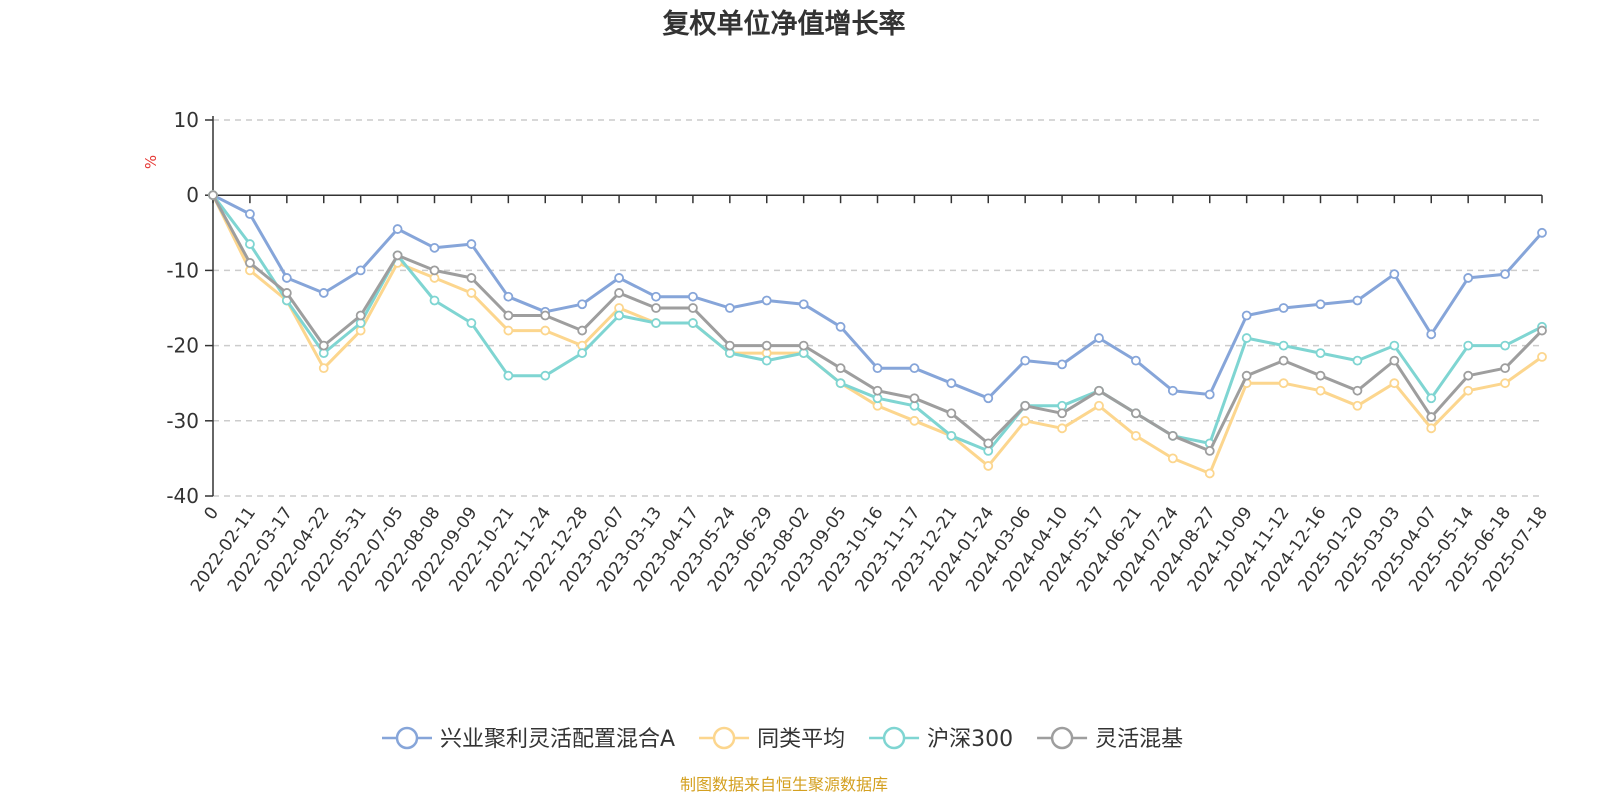 This screenshot has height=800, width=1600. I want to click on legend-item-0: 兴业聚利灵活配置混合A, so click(528, 739).